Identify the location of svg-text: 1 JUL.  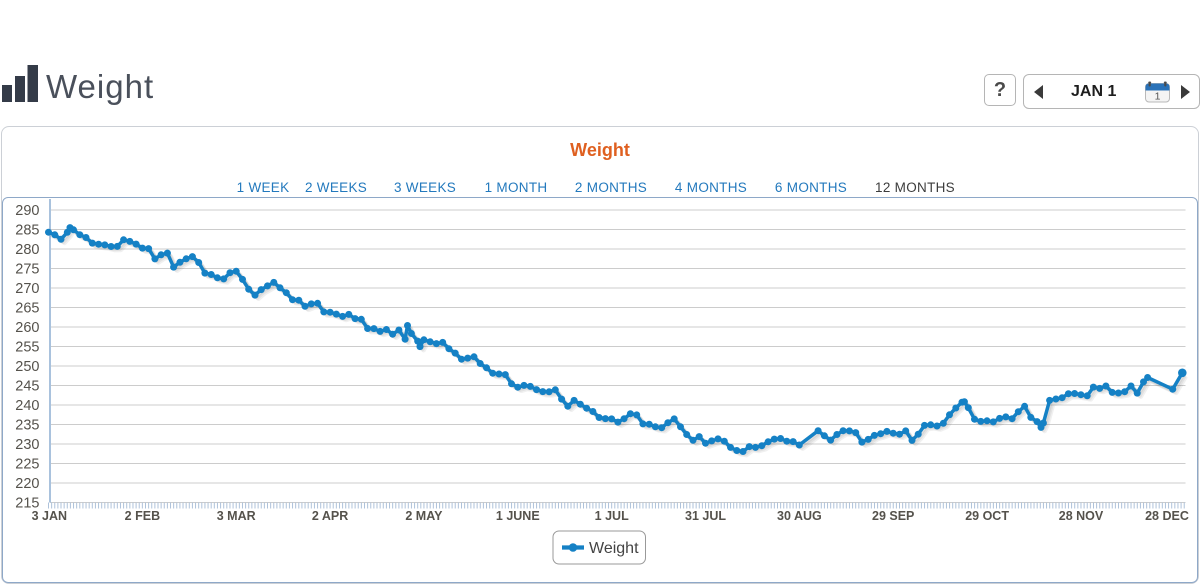
(612, 516).